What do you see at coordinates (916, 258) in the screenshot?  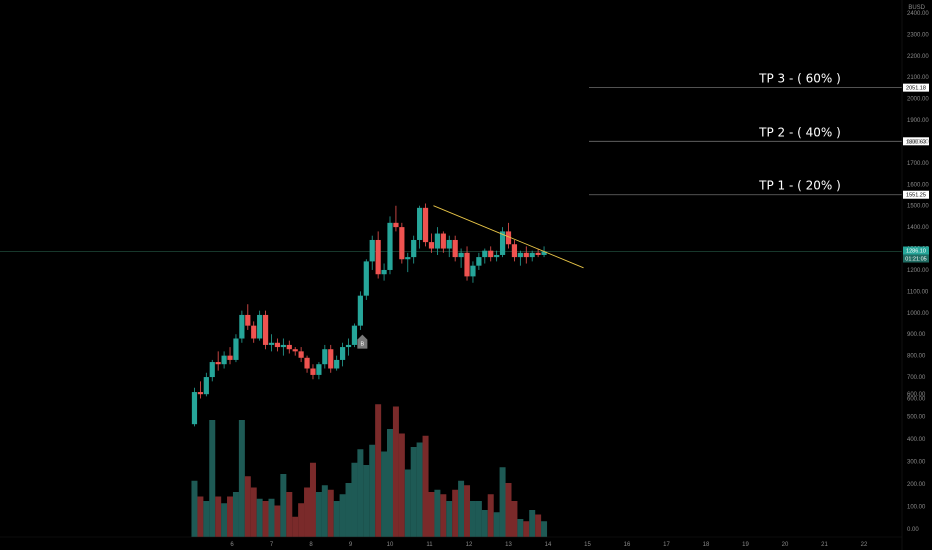 I see `countdown-tag` at bounding box center [916, 258].